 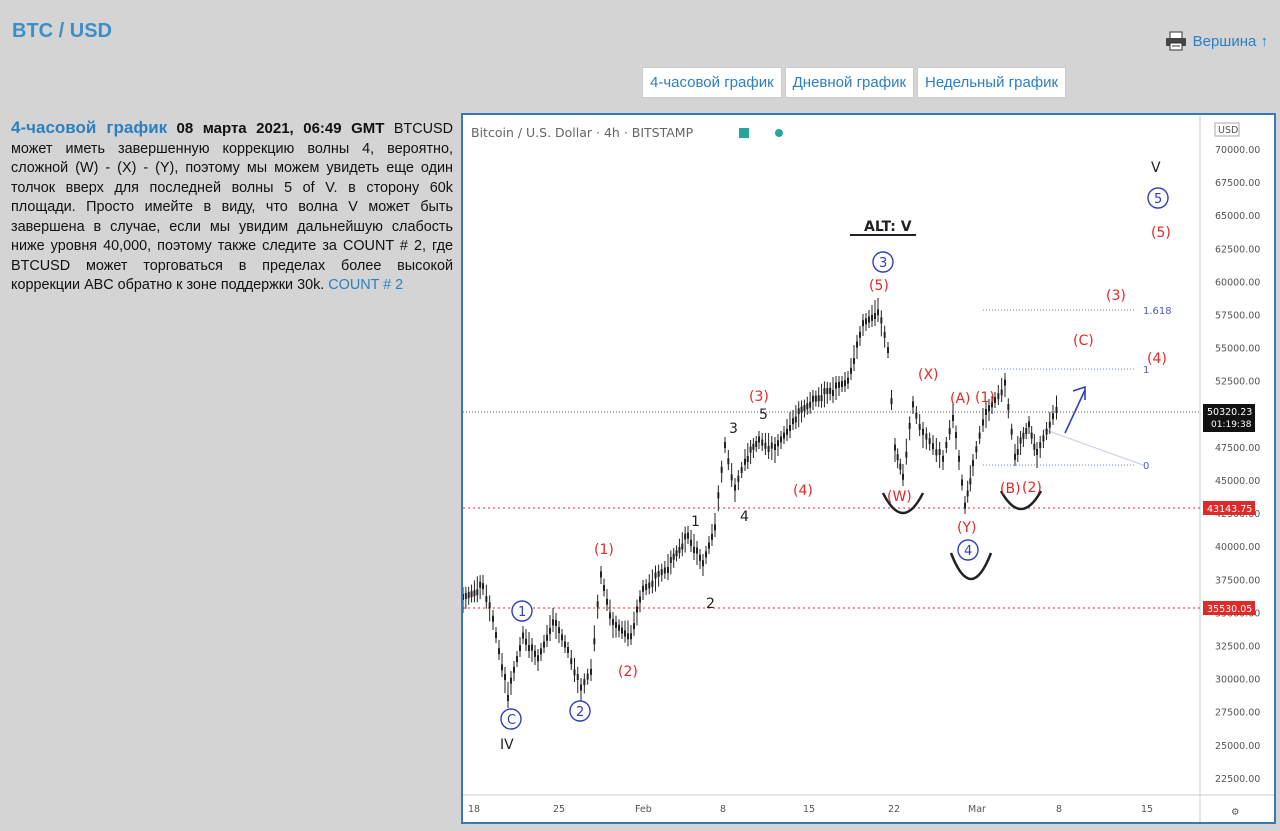 I want to click on tab-weekly: Недельный график, so click(x=992, y=82).